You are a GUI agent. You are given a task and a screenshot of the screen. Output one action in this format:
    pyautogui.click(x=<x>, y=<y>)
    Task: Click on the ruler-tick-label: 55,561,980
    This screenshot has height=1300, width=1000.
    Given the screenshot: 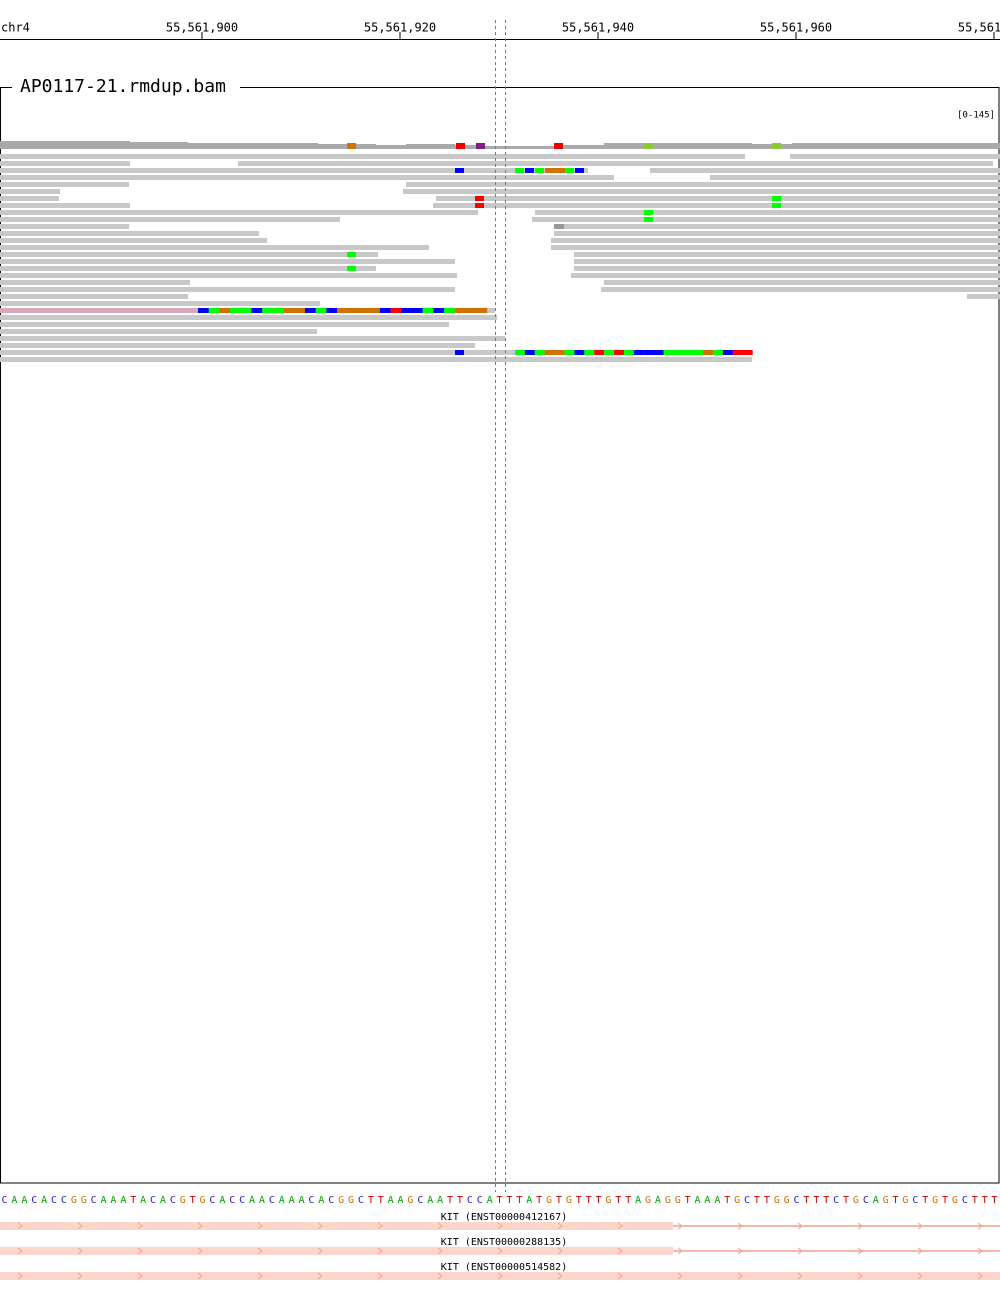 What is the action you would take?
    pyautogui.click(x=979, y=28)
    